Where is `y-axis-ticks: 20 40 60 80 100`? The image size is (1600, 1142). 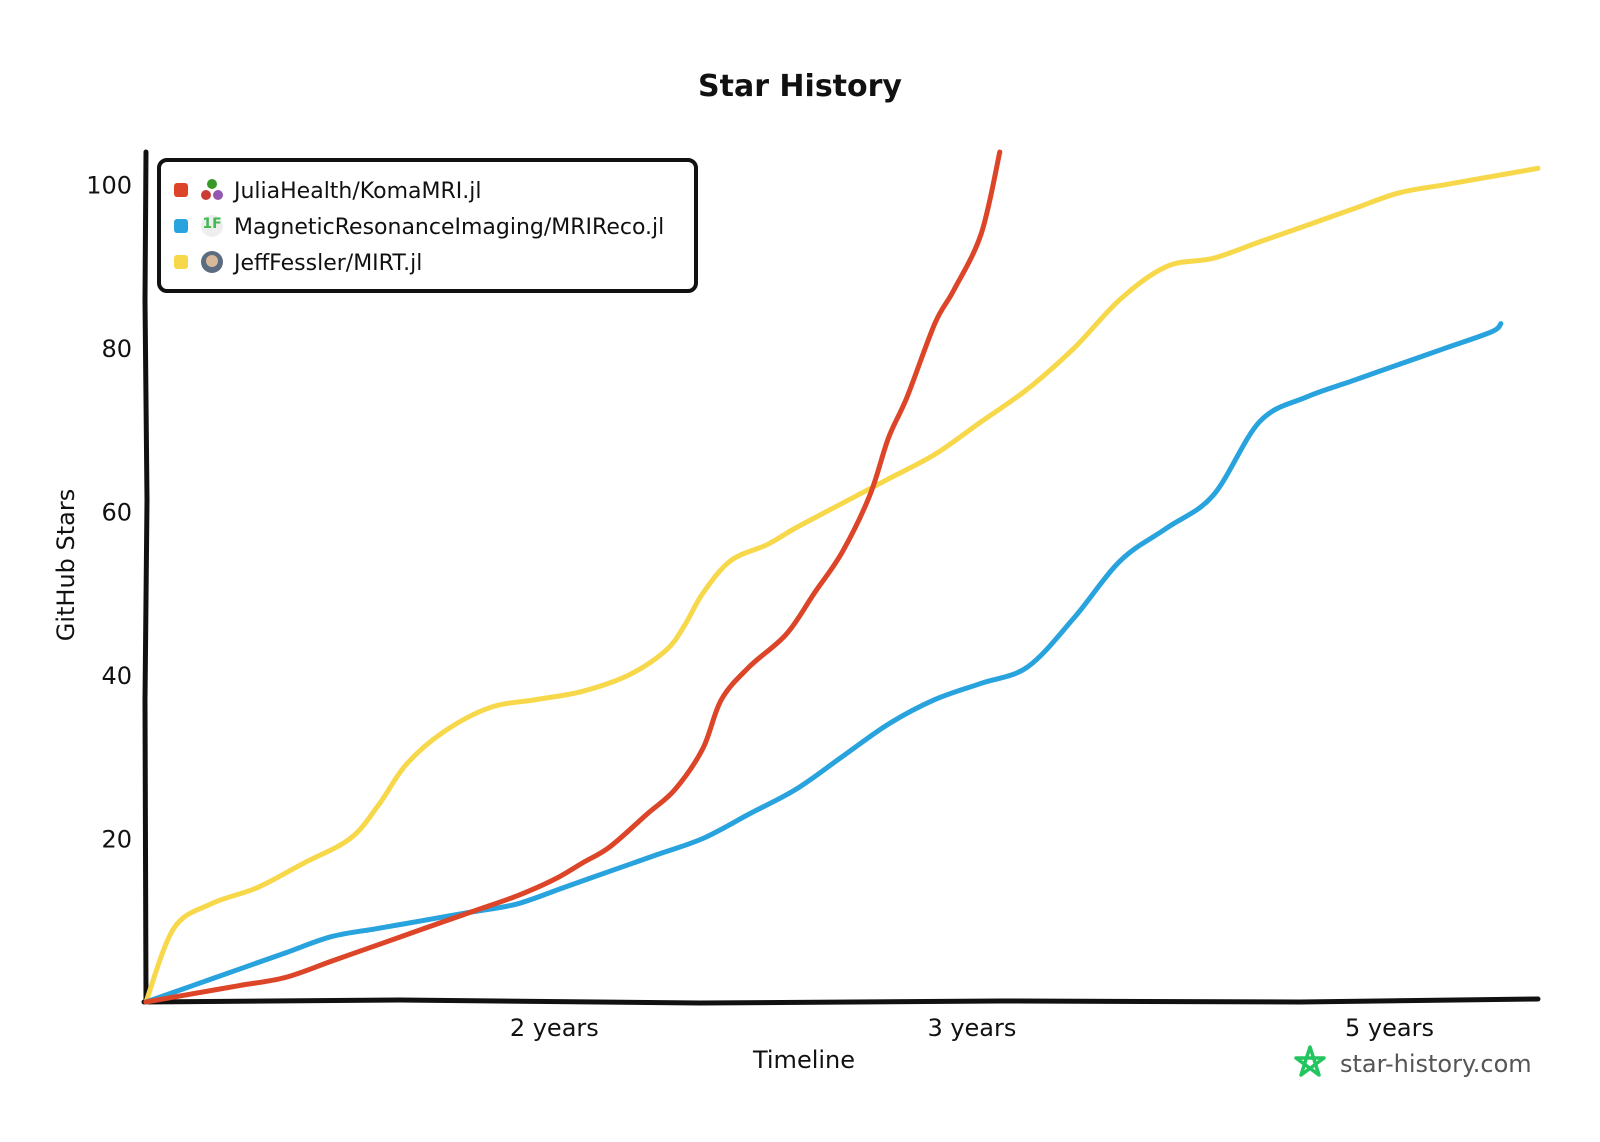
y-axis-ticks: 20 40 60 80 100 is located at coordinates (109, 513).